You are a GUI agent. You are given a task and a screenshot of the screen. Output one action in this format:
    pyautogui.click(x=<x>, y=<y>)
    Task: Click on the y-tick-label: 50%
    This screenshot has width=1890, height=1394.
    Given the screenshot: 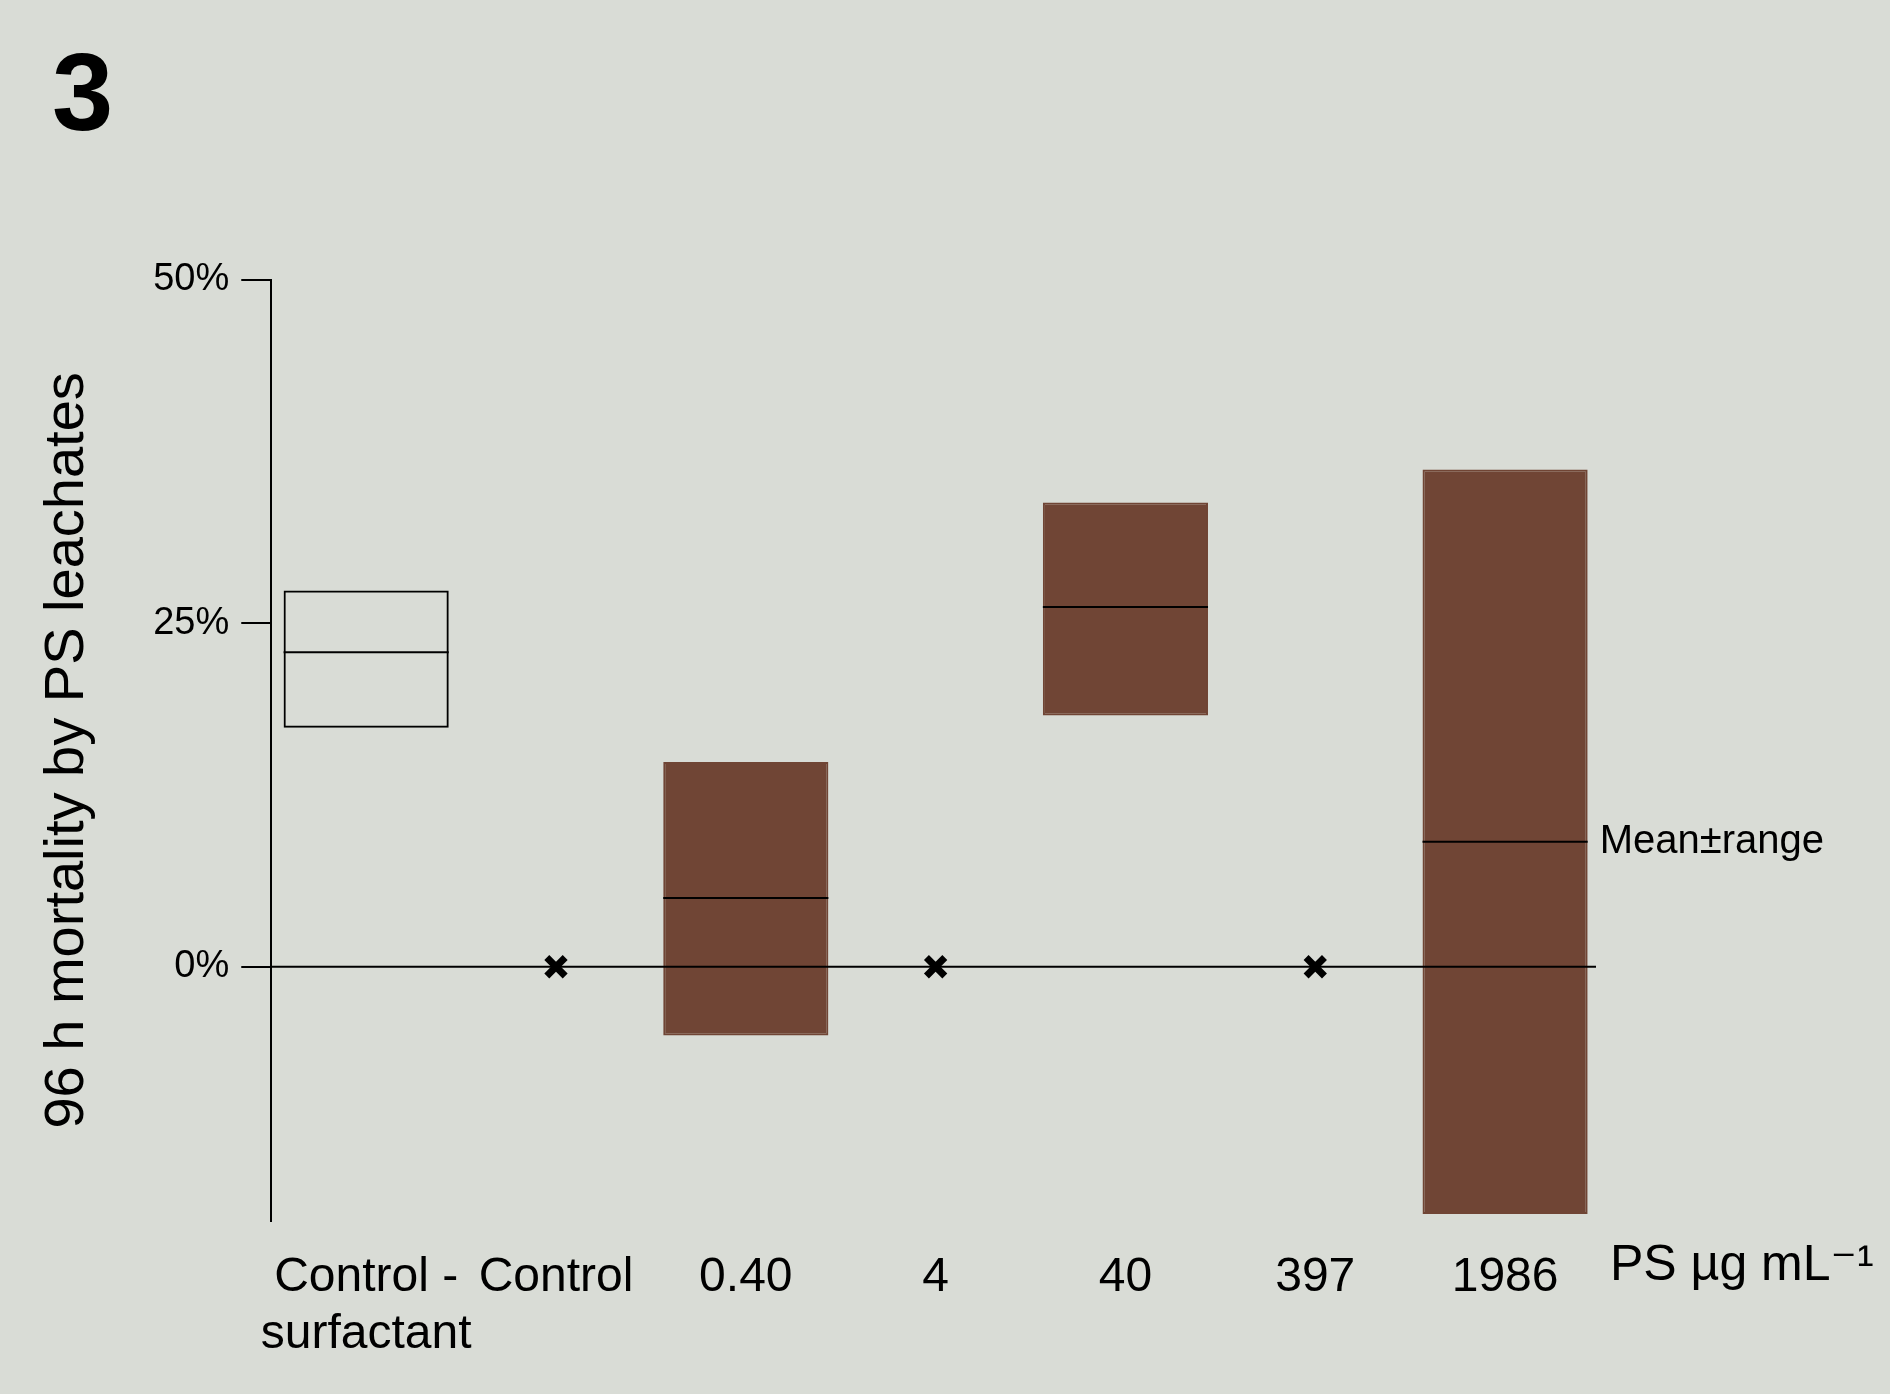 What is the action you would take?
    pyautogui.click(x=191, y=277)
    